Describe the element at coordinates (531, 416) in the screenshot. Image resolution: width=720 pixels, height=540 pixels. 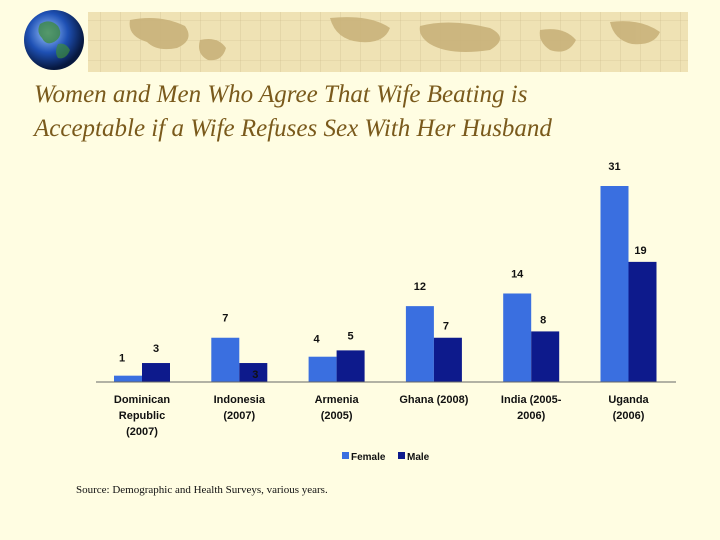
I see `category-label: 2006)` at that location.